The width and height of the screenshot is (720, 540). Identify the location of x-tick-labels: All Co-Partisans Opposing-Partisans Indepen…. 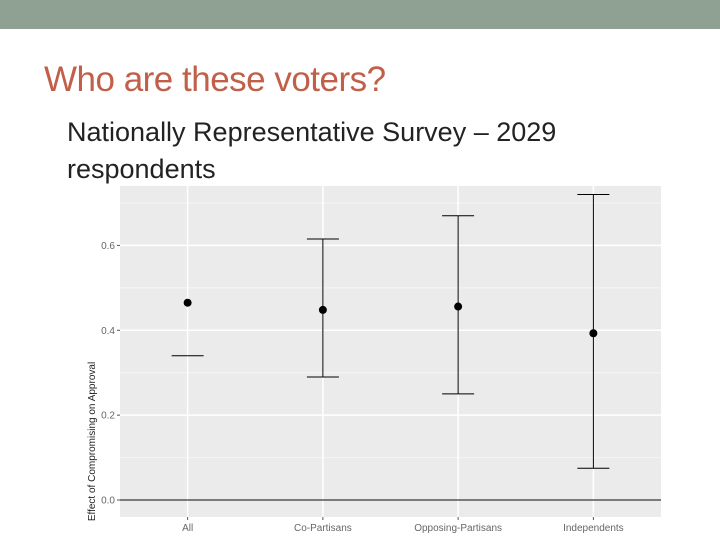
(403, 525).